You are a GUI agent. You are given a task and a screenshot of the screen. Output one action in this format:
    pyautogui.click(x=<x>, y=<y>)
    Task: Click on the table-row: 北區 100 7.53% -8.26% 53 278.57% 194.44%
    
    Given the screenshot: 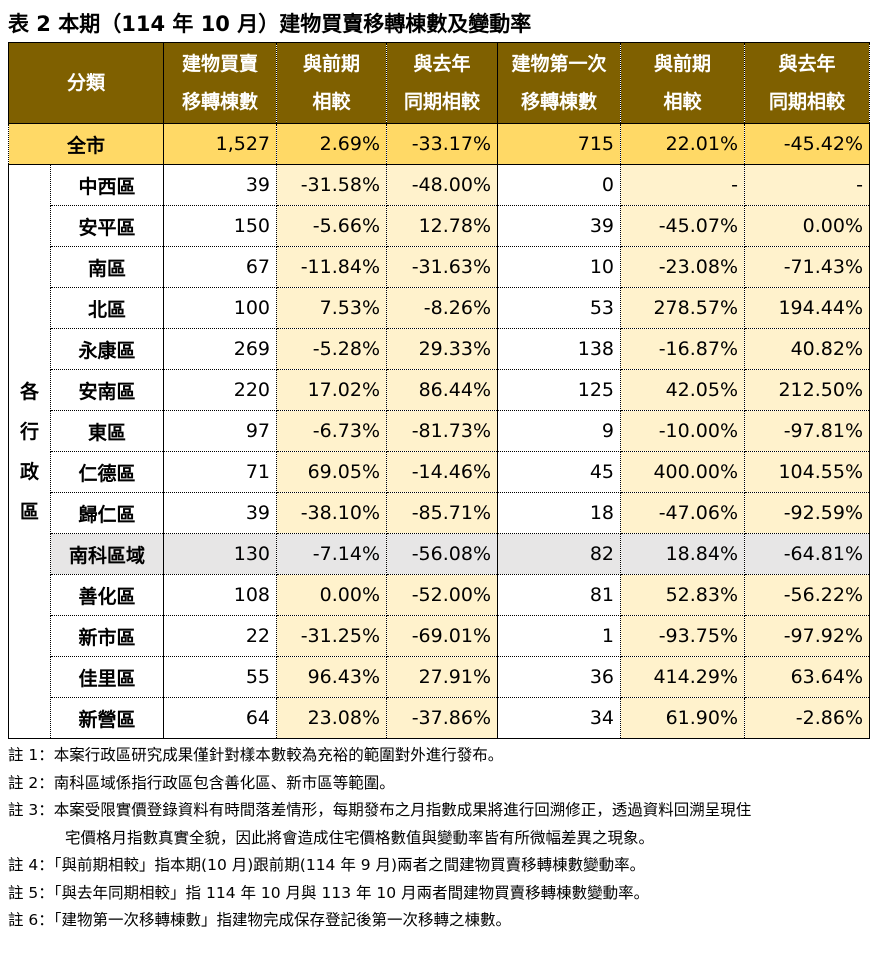 What is the action you would take?
    pyautogui.click(x=440, y=308)
    